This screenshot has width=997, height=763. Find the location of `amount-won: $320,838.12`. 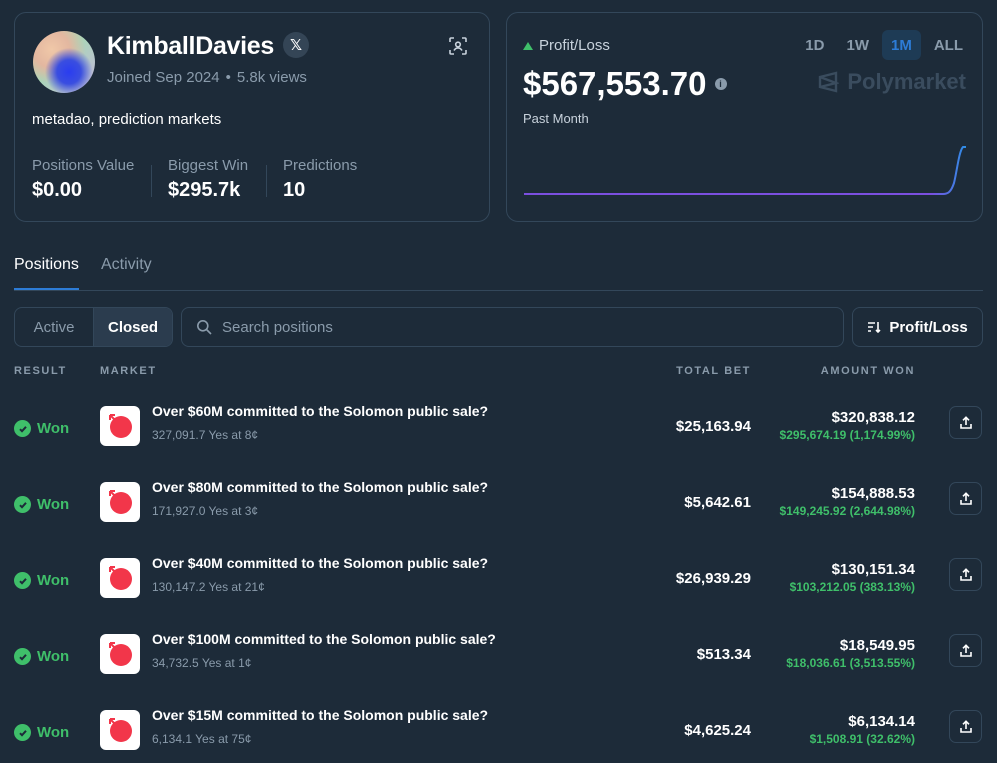

amount-won: $320,838.12 is located at coordinates (873, 417).